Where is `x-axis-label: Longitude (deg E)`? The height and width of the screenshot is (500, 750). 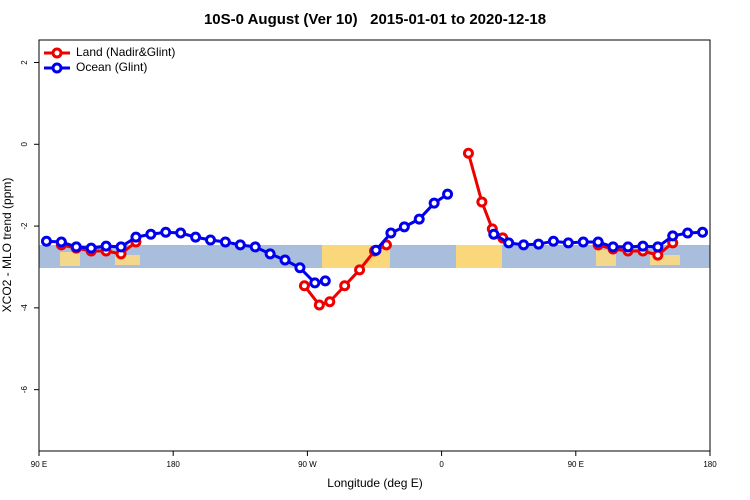
x-axis-label: Longitude (deg E) is located at coordinates (374, 483).